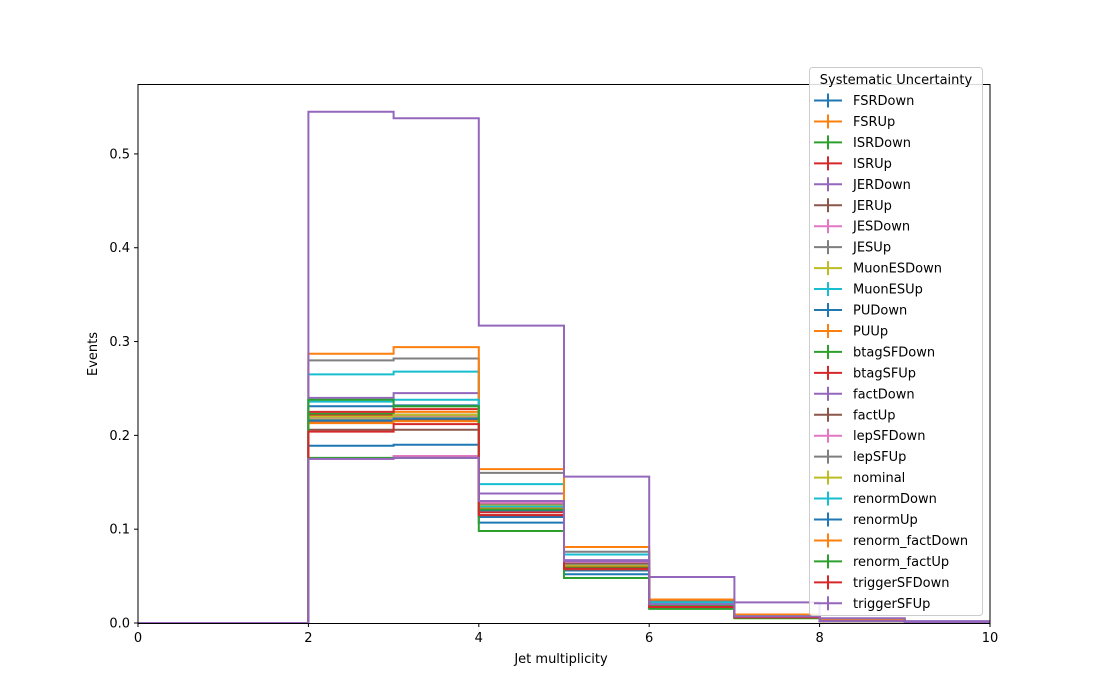 This screenshot has width=1100, height=700. I want to click on legend-item-lepSFUp: lepSFUp, so click(860, 457).